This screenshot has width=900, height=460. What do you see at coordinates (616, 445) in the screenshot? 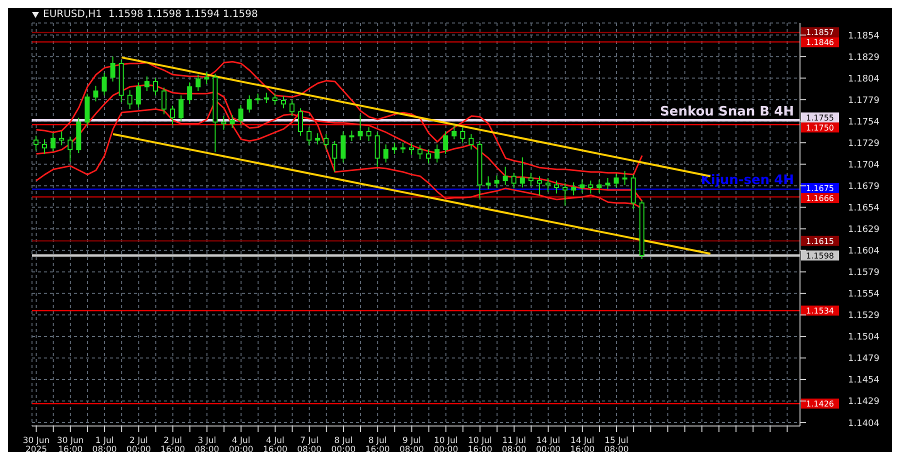
I see `x-tick-label: 15 Jul 08:00` at bounding box center [616, 445].